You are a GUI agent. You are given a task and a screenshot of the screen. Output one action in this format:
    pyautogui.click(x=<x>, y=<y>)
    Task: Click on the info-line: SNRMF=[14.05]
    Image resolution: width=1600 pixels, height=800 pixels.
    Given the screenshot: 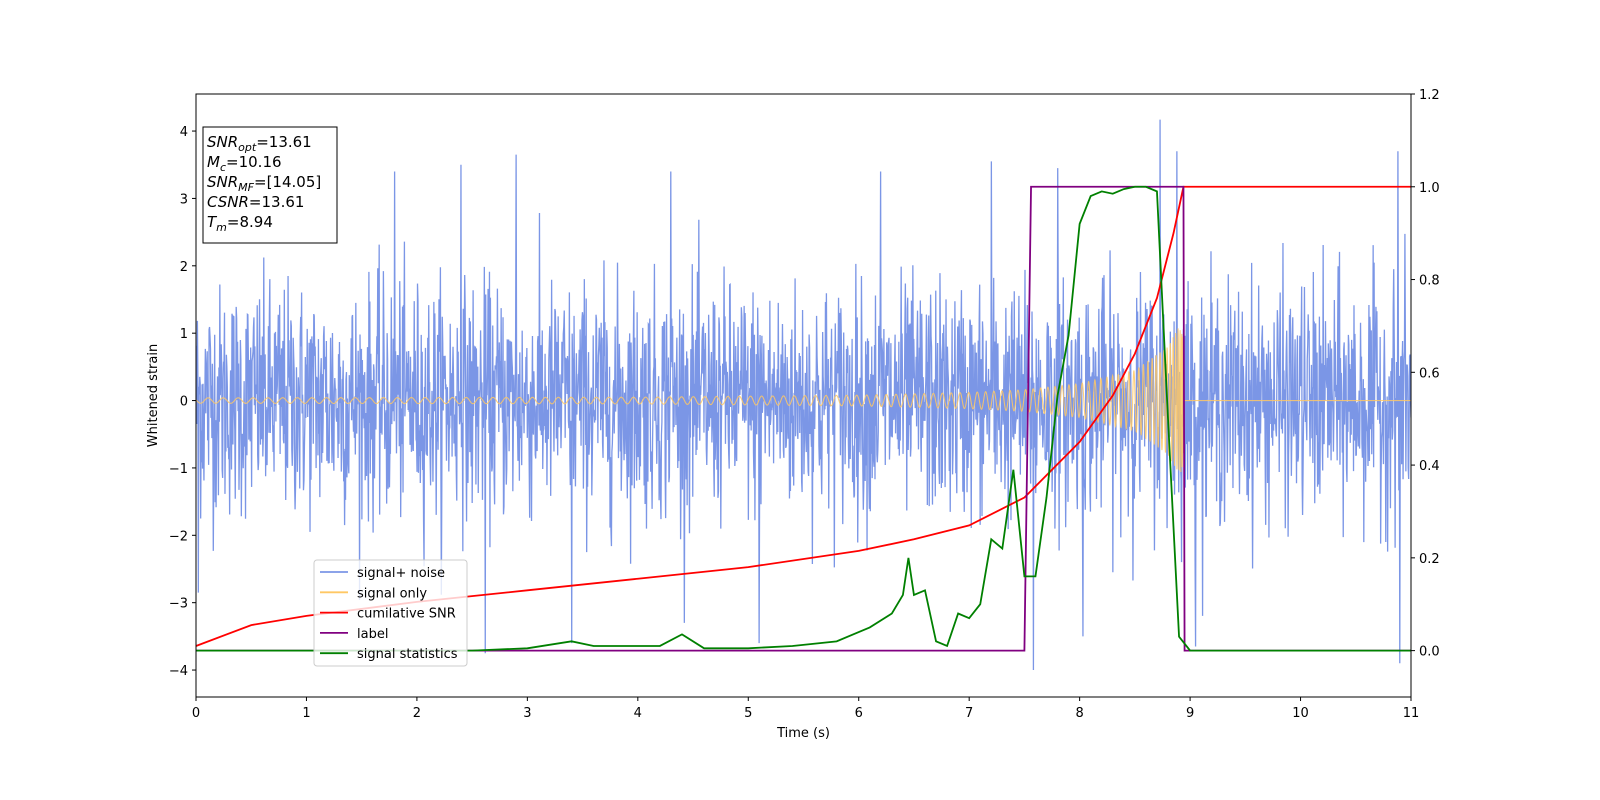 What is the action you would take?
    pyautogui.click(x=264, y=183)
    